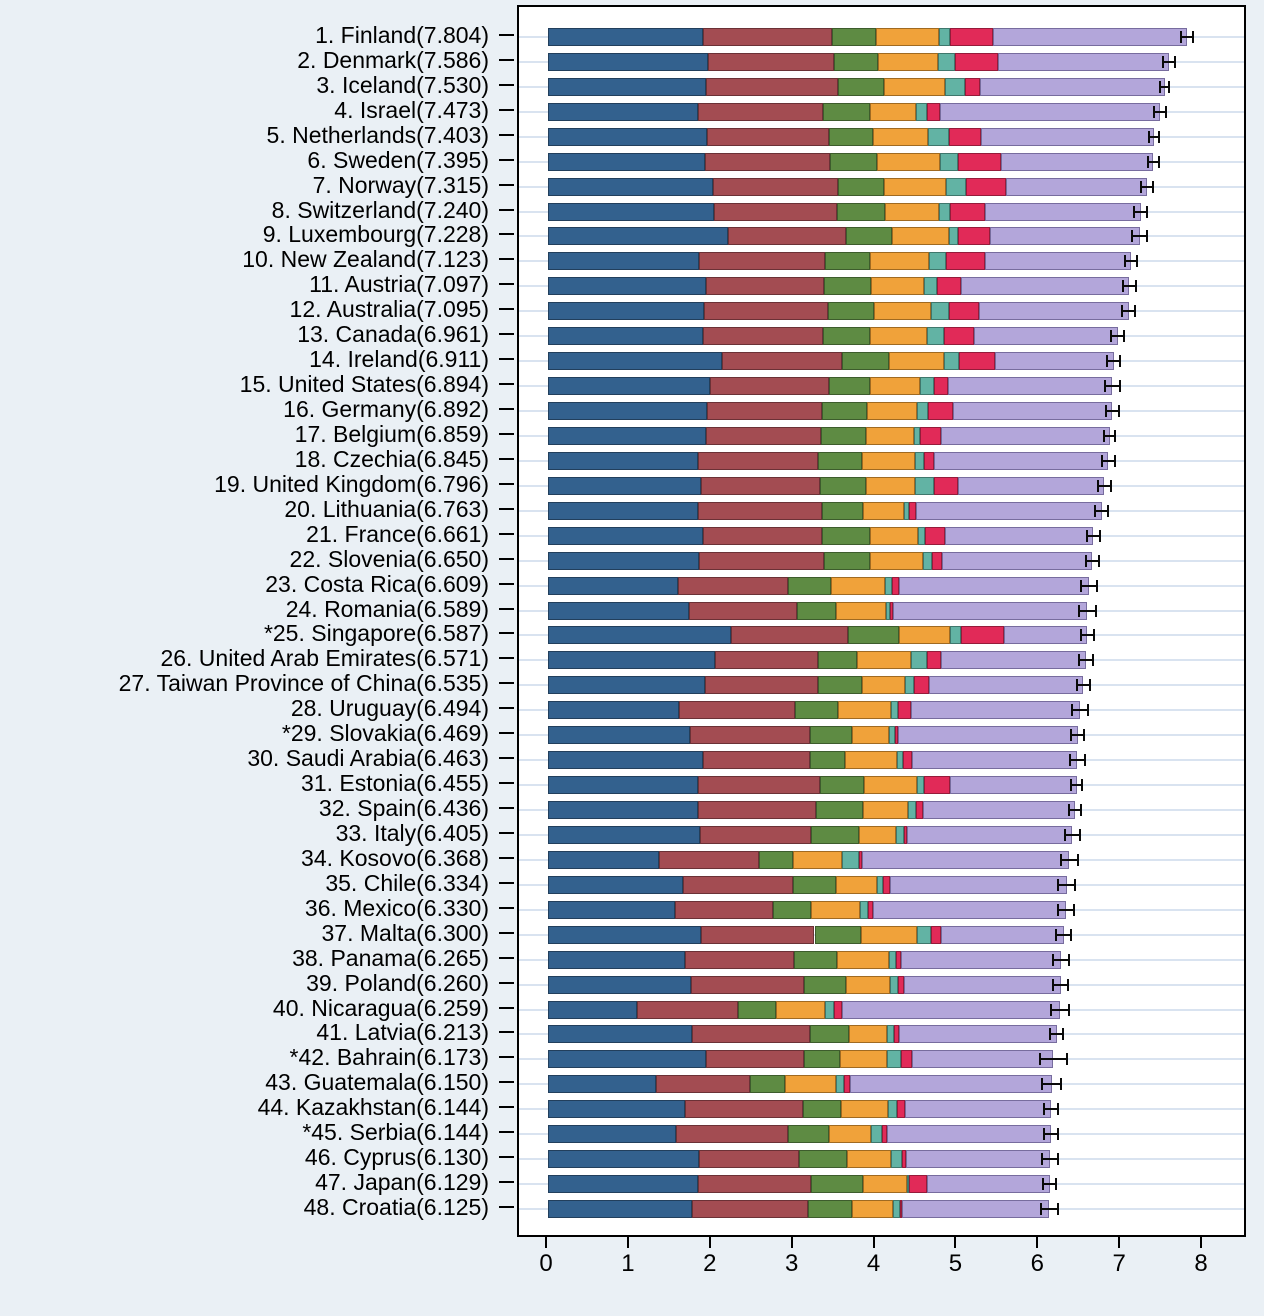  I want to click on country-label: 6. Sweden(7.395), so click(398, 159).